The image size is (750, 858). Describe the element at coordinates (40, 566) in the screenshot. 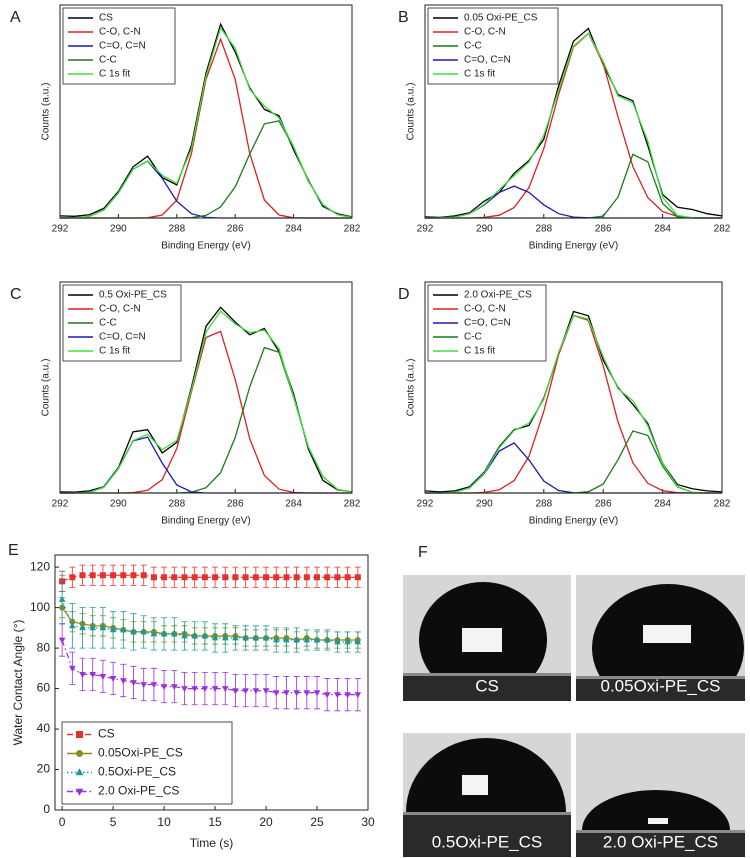

I see `y-tick-label: 120` at that location.